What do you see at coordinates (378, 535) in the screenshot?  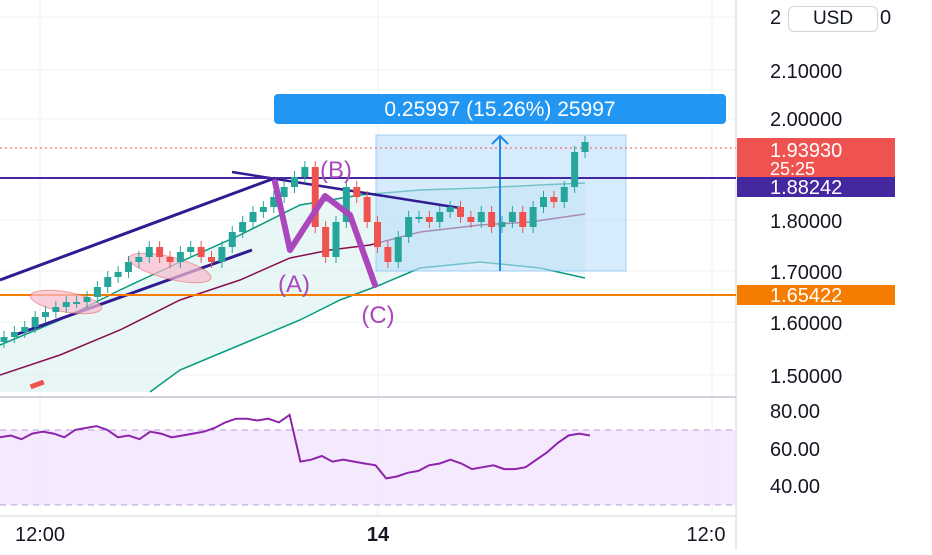 I see `time-label: 14` at bounding box center [378, 535].